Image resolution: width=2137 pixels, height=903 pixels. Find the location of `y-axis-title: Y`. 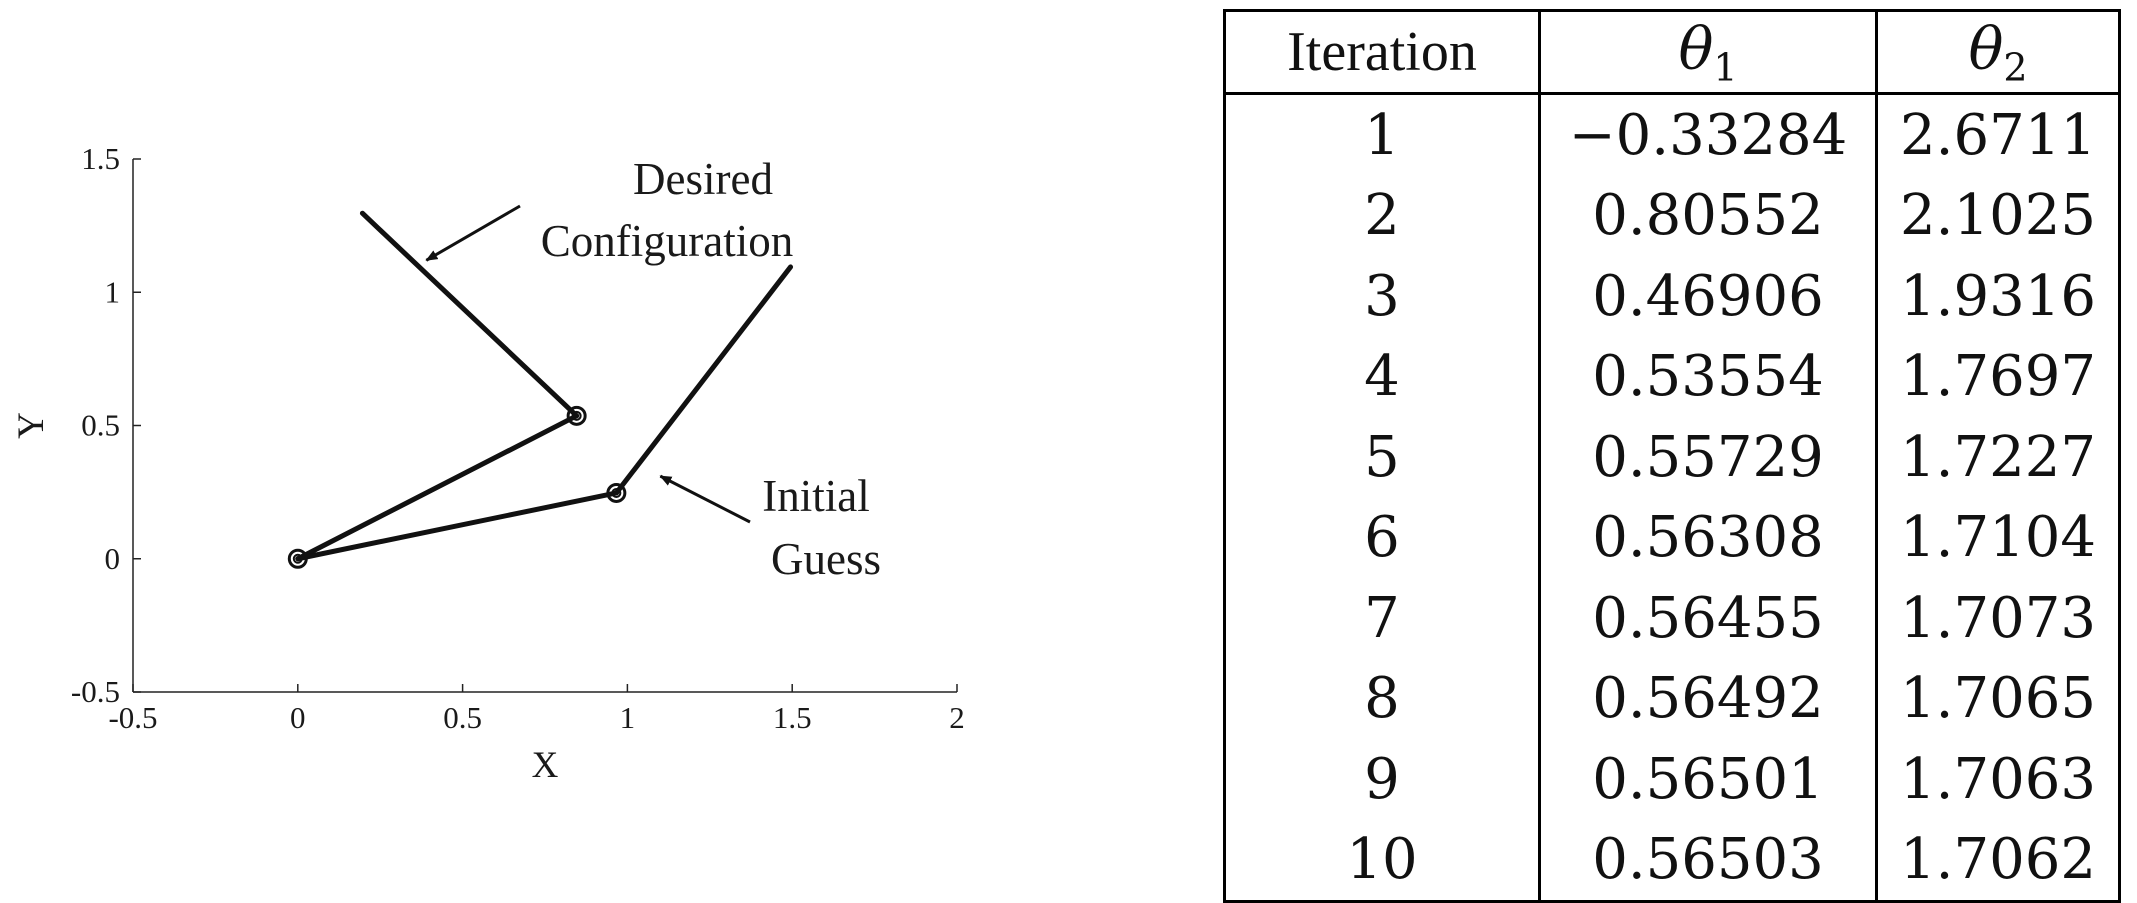

y-axis-title: Y is located at coordinates (31, 425).